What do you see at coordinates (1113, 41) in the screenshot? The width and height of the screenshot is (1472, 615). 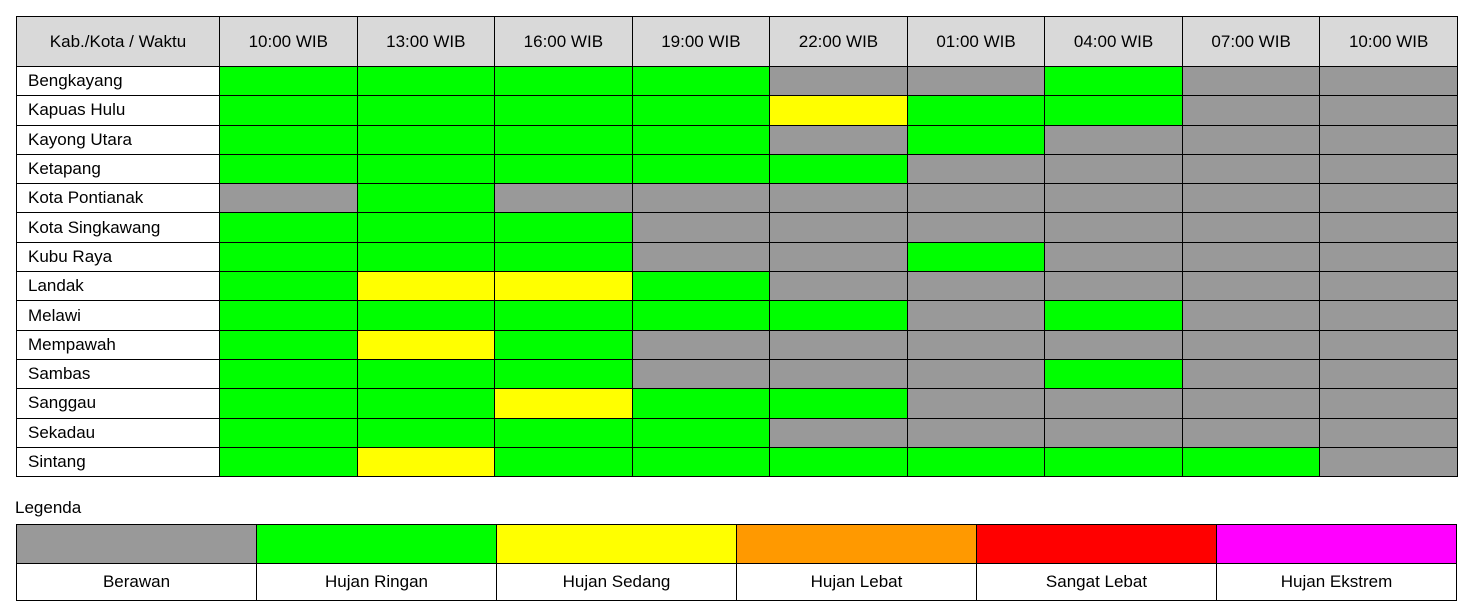 I see `time-header: 04:00 WIB` at bounding box center [1113, 41].